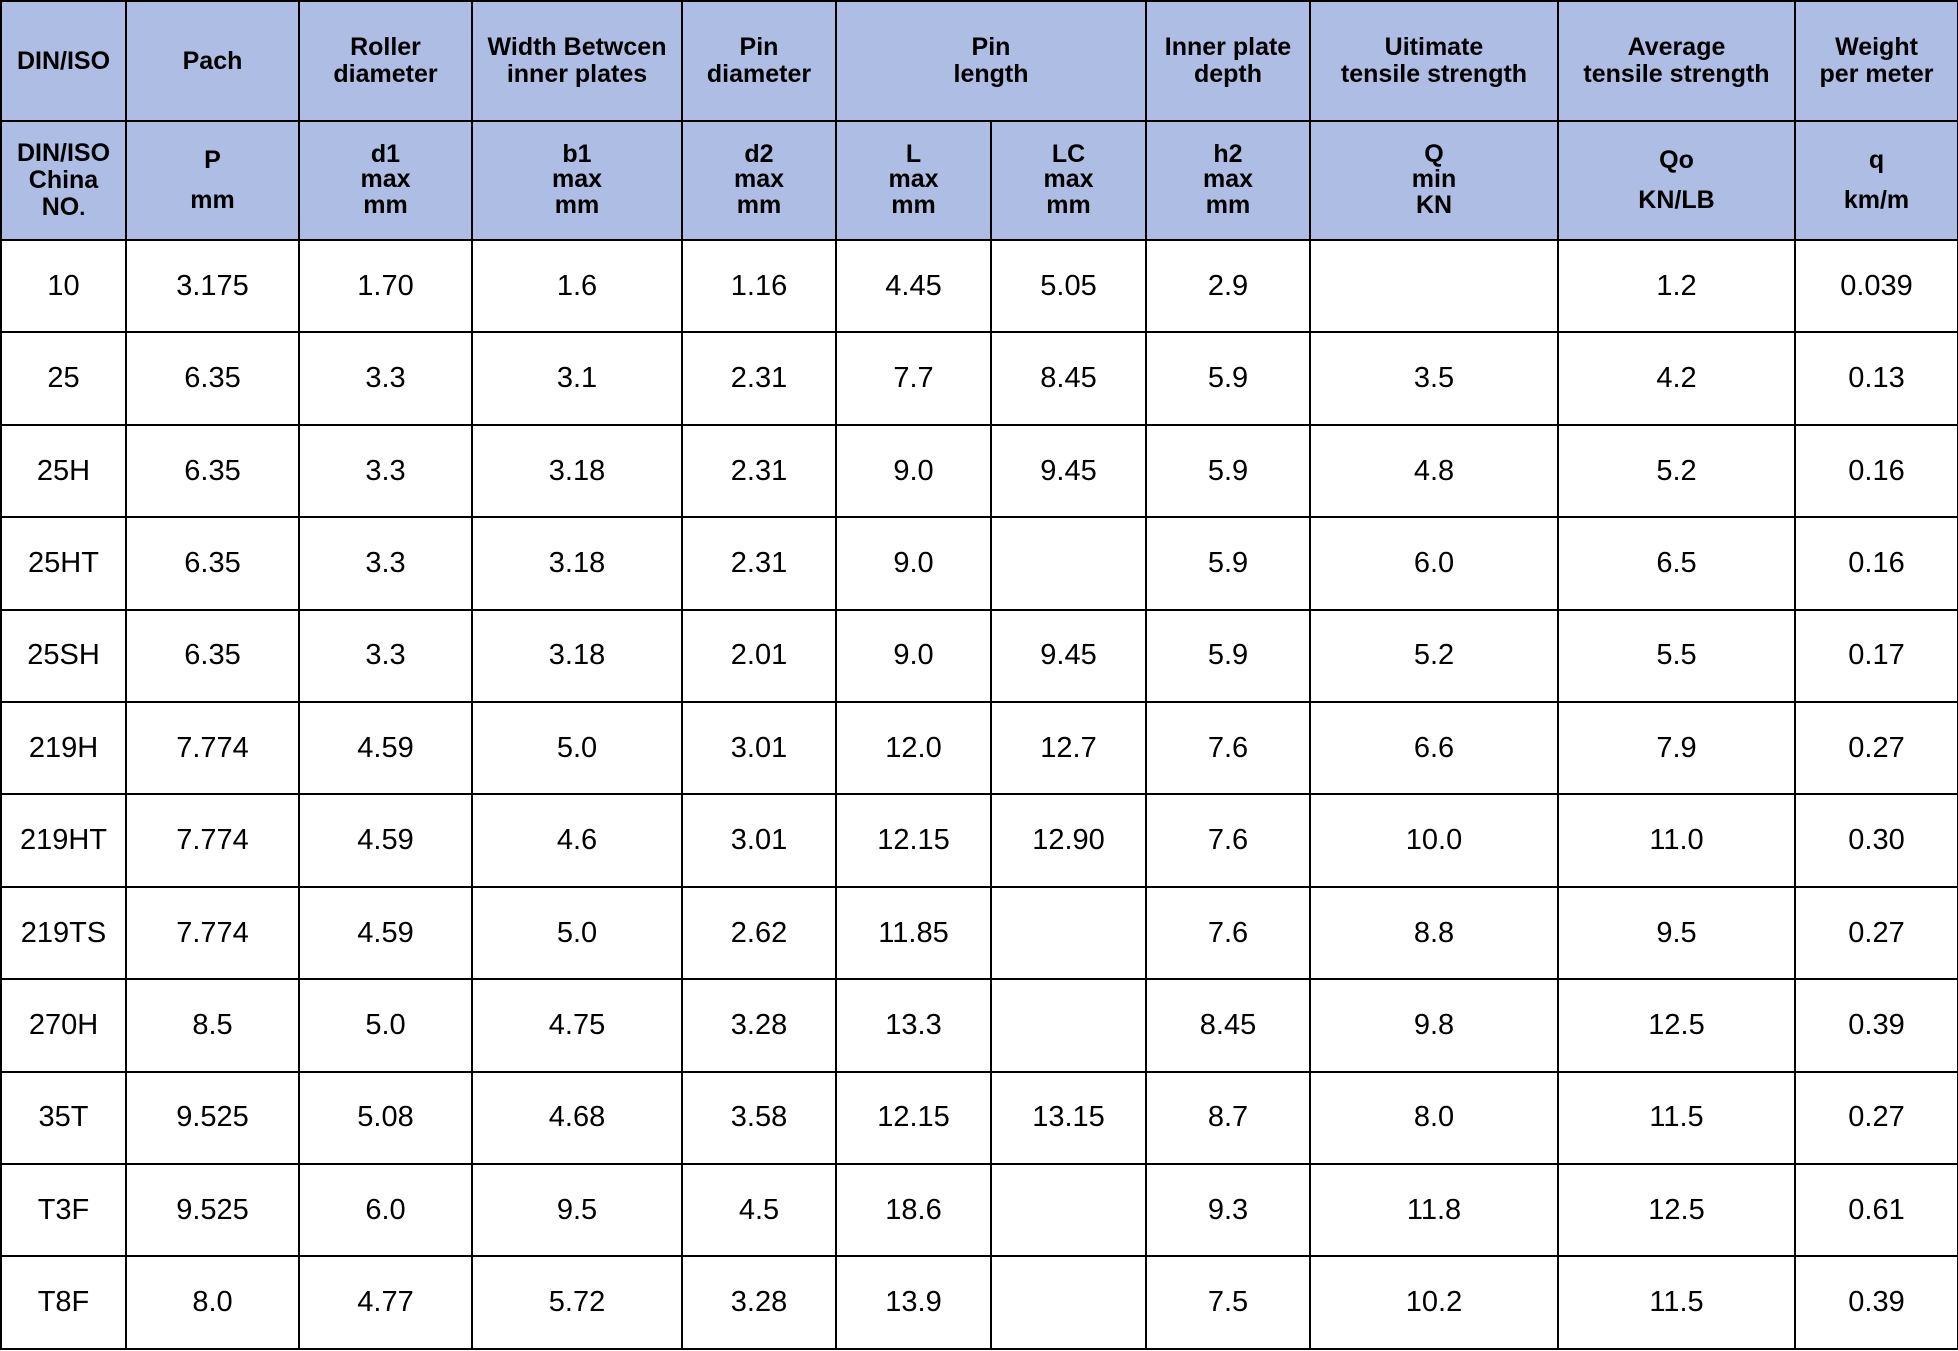 The image size is (1958, 1351). Describe the element at coordinates (577, 1025) in the screenshot. I see `cell-b1: 4.75` at that location.